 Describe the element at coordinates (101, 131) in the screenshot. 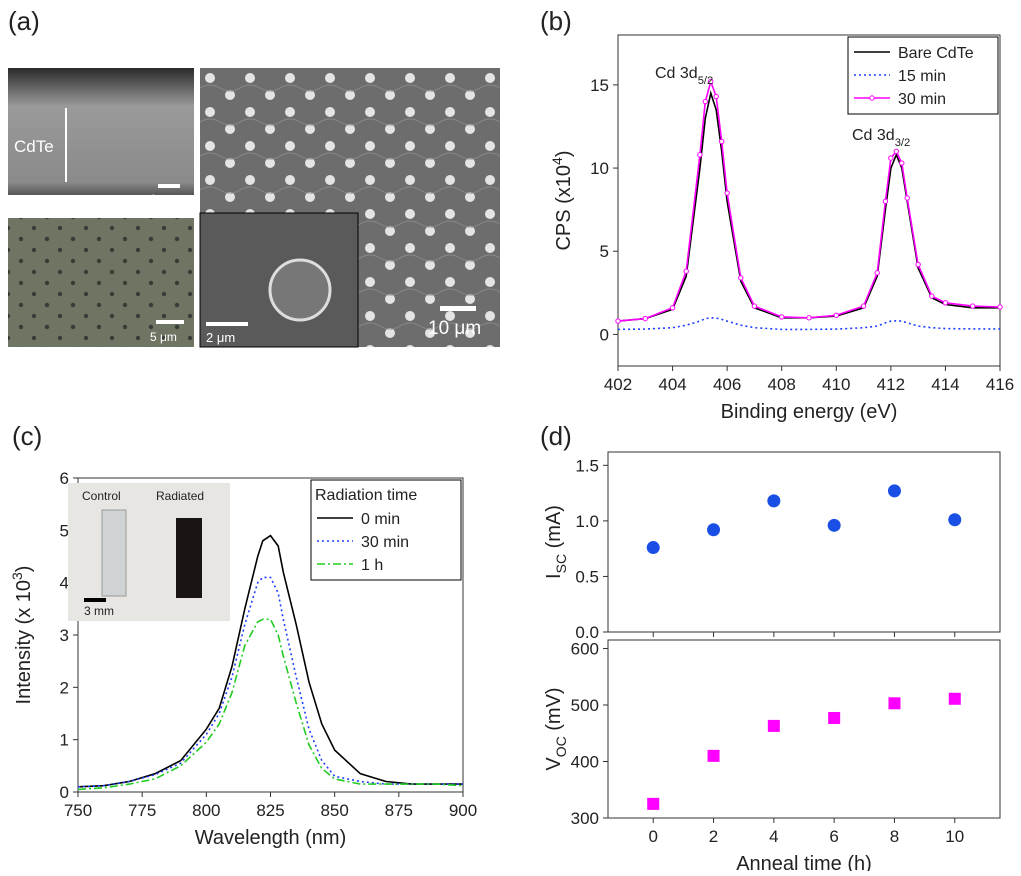

I see `sem-cross-section` at that location.